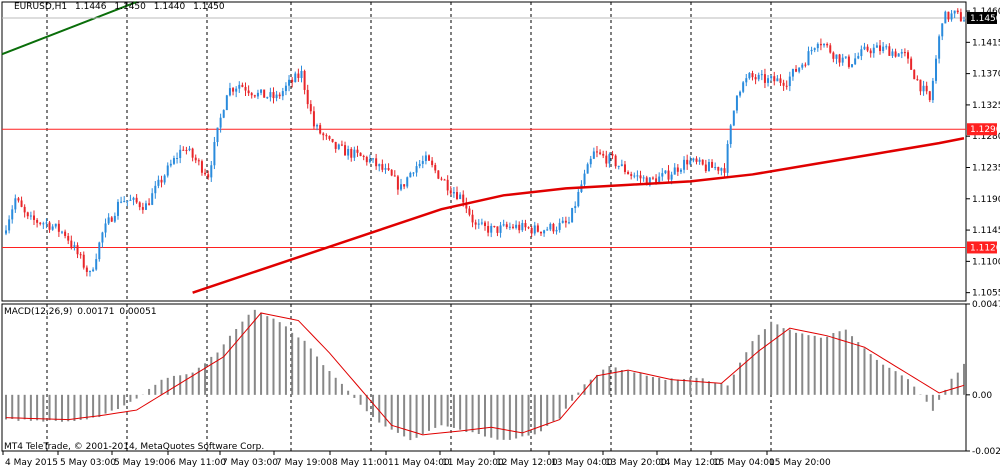 The image size is (1000, 469). I want to click on low-value: 1.1440, so click(169, 7).